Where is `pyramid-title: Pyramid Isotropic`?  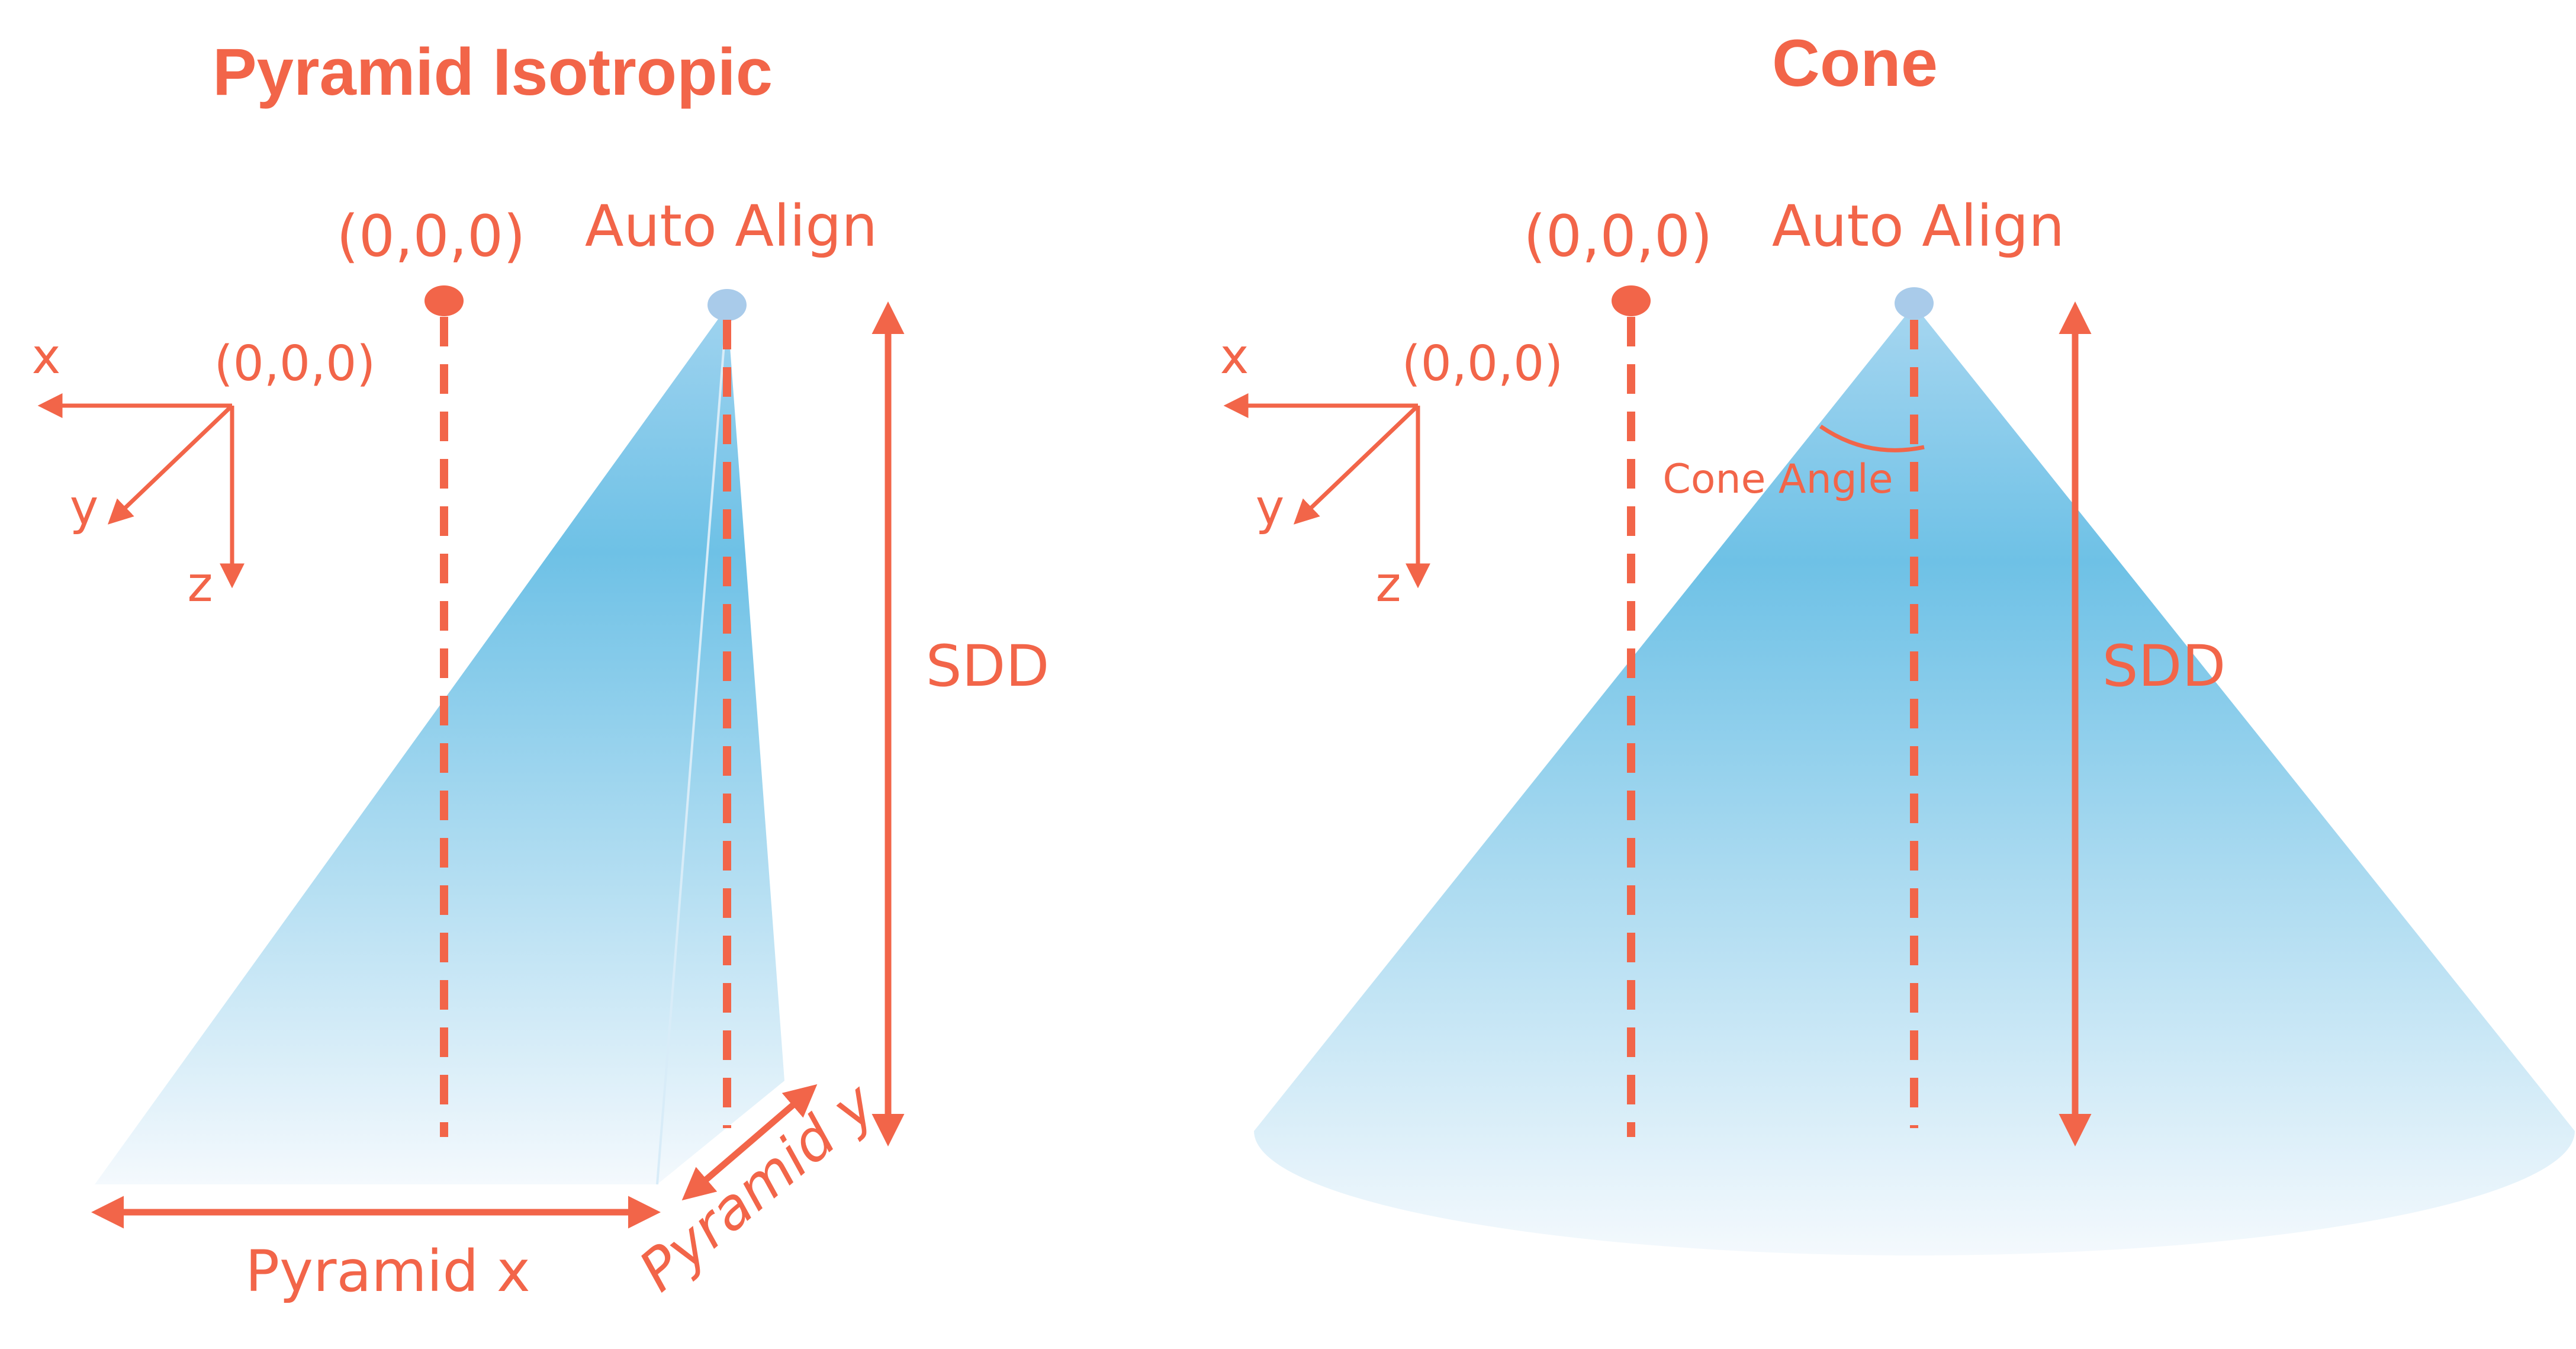
pyramid-title: Pyramid Isotropic is located at coordinates (493, 72).